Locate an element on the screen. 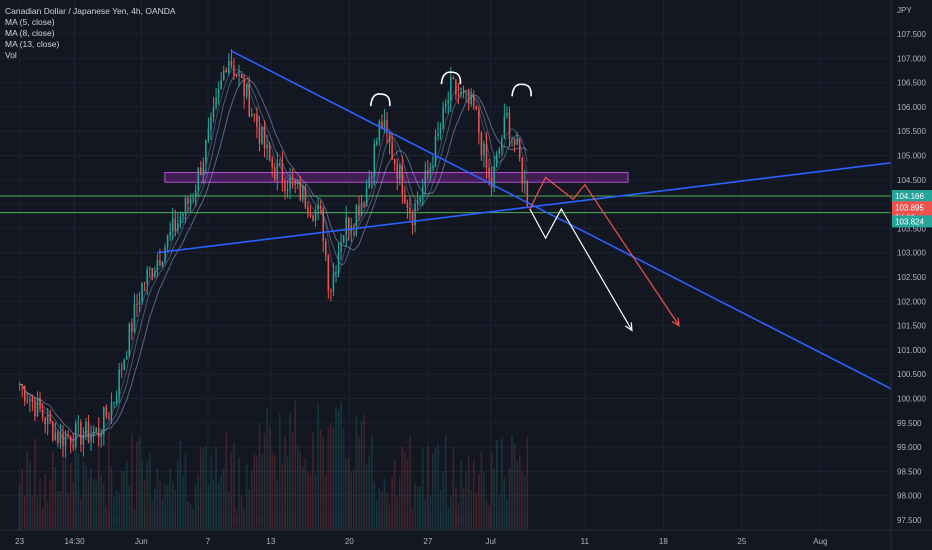 This screenshot has height=550, width=932. price-tick-label: 106.500 is located at coordinates (911, 83).